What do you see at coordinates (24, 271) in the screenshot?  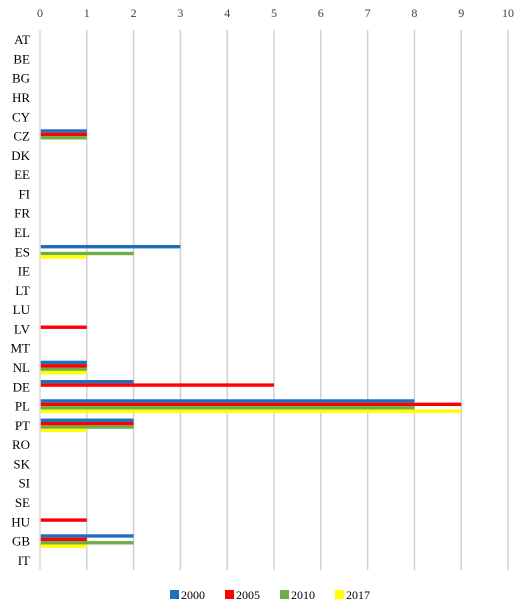 I see `category-label: IE` at bounding box center [24, 271].